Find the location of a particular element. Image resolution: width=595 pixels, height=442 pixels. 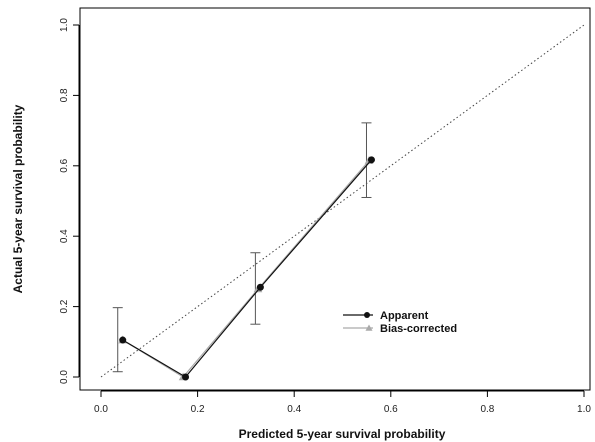

y-tick-label: 0.0 is located at coordinates (64, 377).